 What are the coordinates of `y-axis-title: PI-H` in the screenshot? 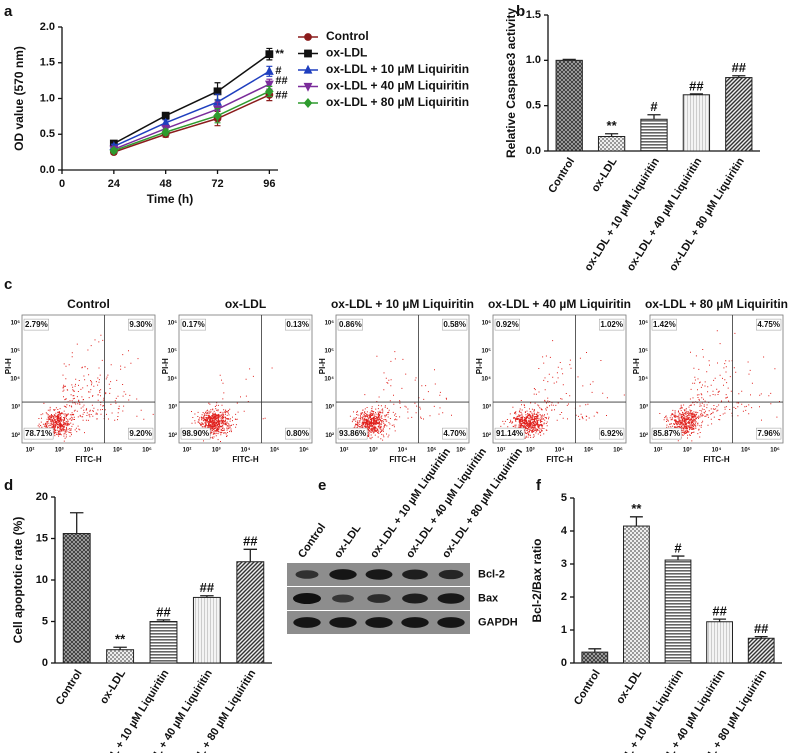 It's located at (479, 366).